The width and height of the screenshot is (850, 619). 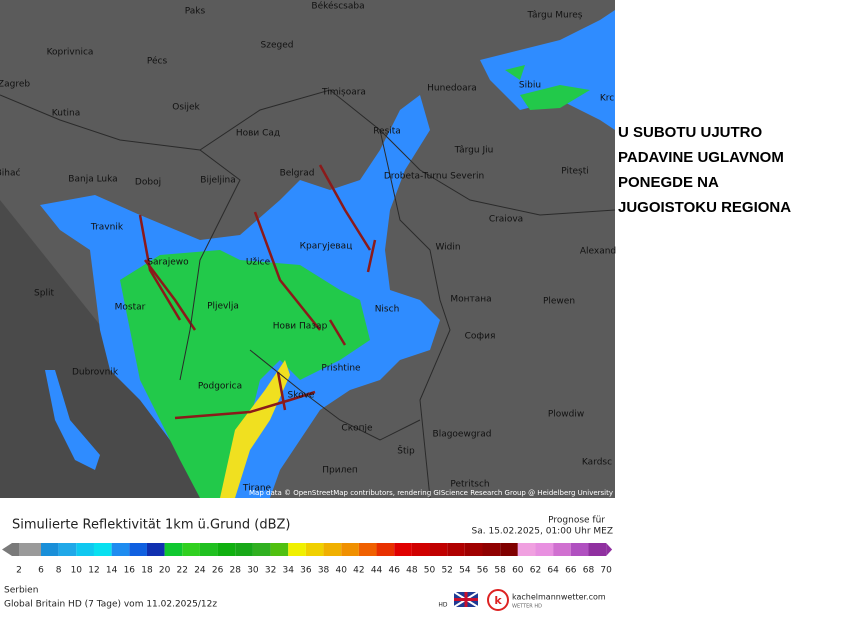 I want to click on city-label: Travnik, so click(x=107, y=228).